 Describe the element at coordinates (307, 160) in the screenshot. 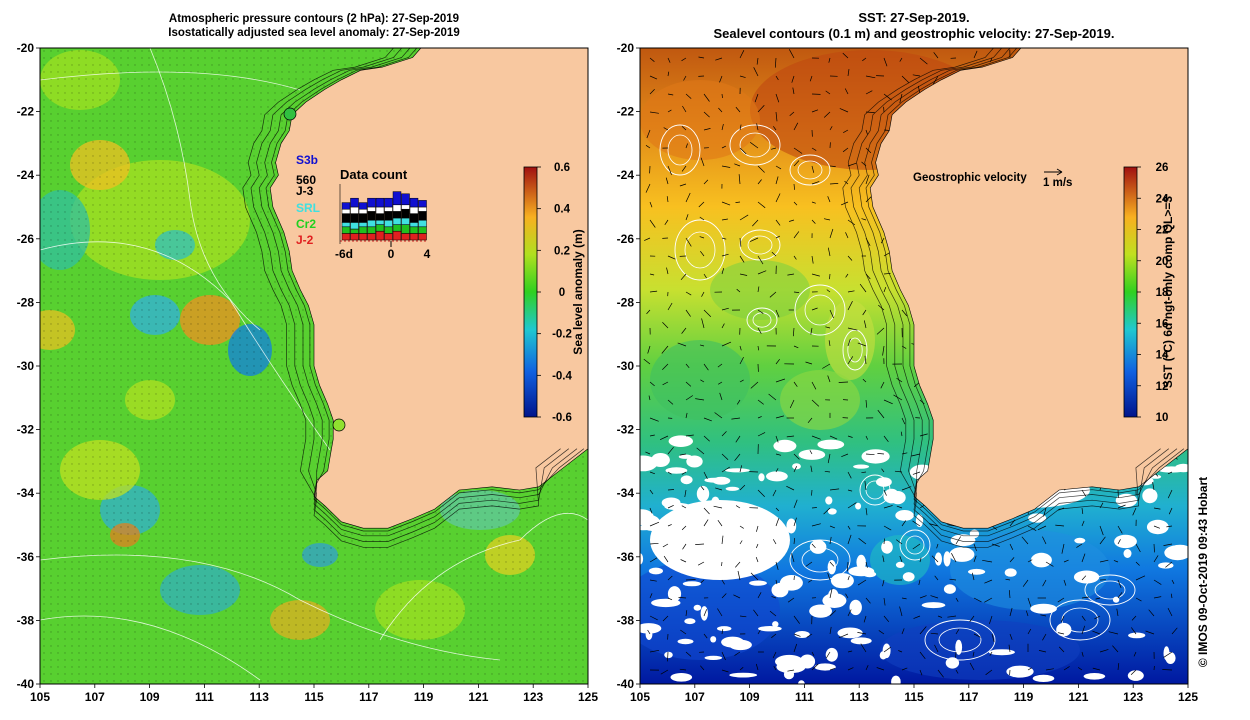

I see `inset-legend-item: S3b` at that location.